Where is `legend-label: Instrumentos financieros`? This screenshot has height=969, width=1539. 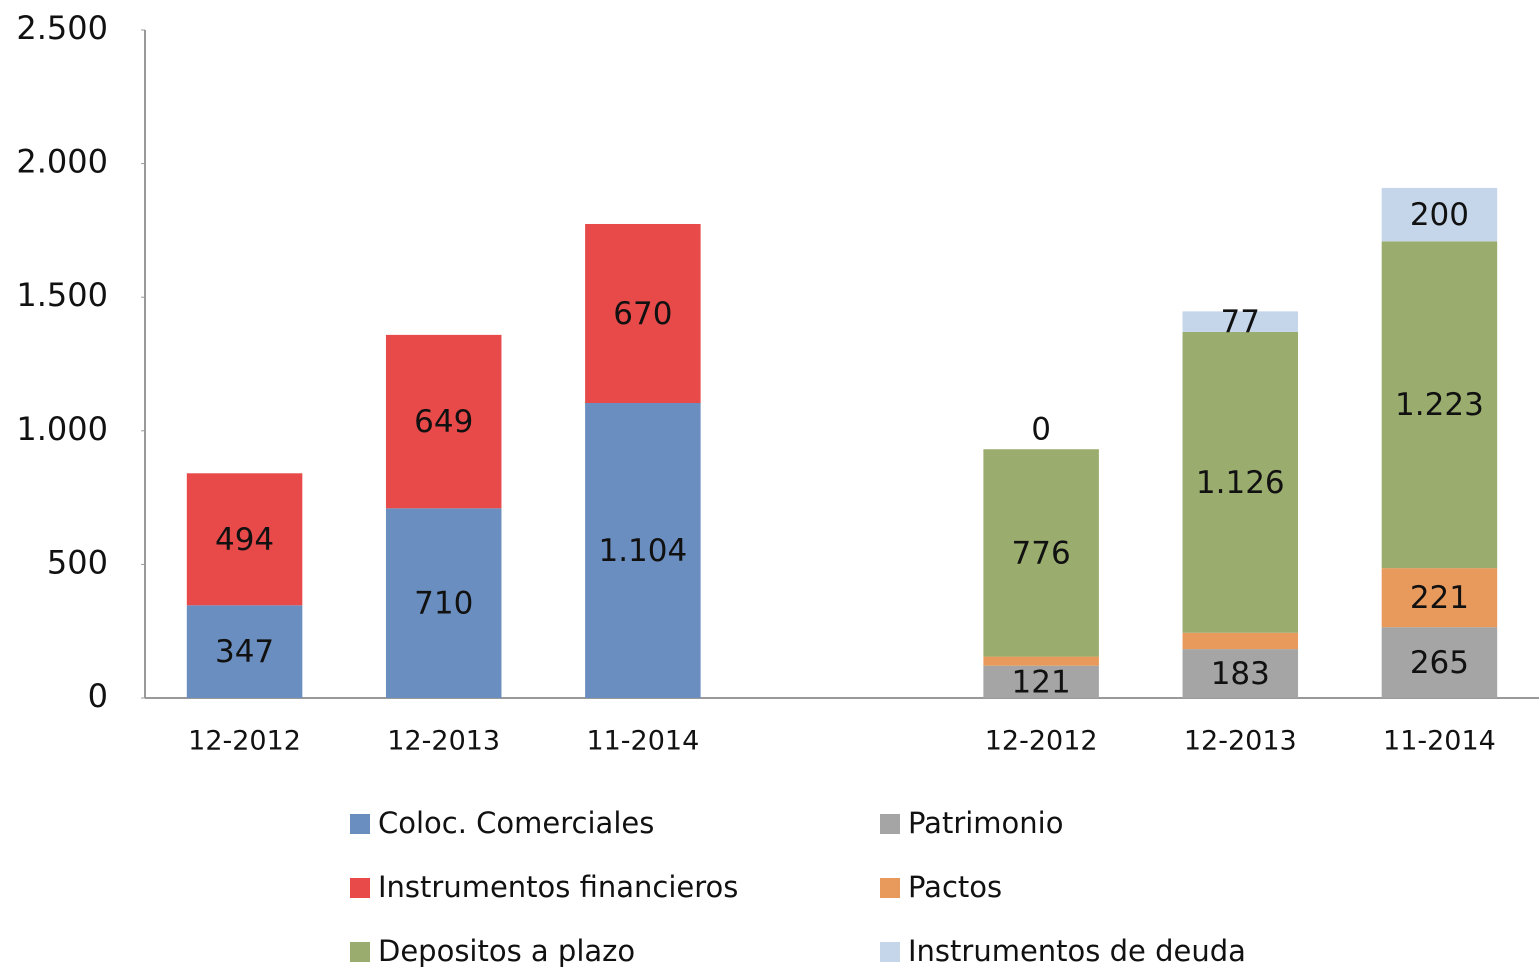
legend-label: Instrumentos financieros is located at coordinates (558, 887).